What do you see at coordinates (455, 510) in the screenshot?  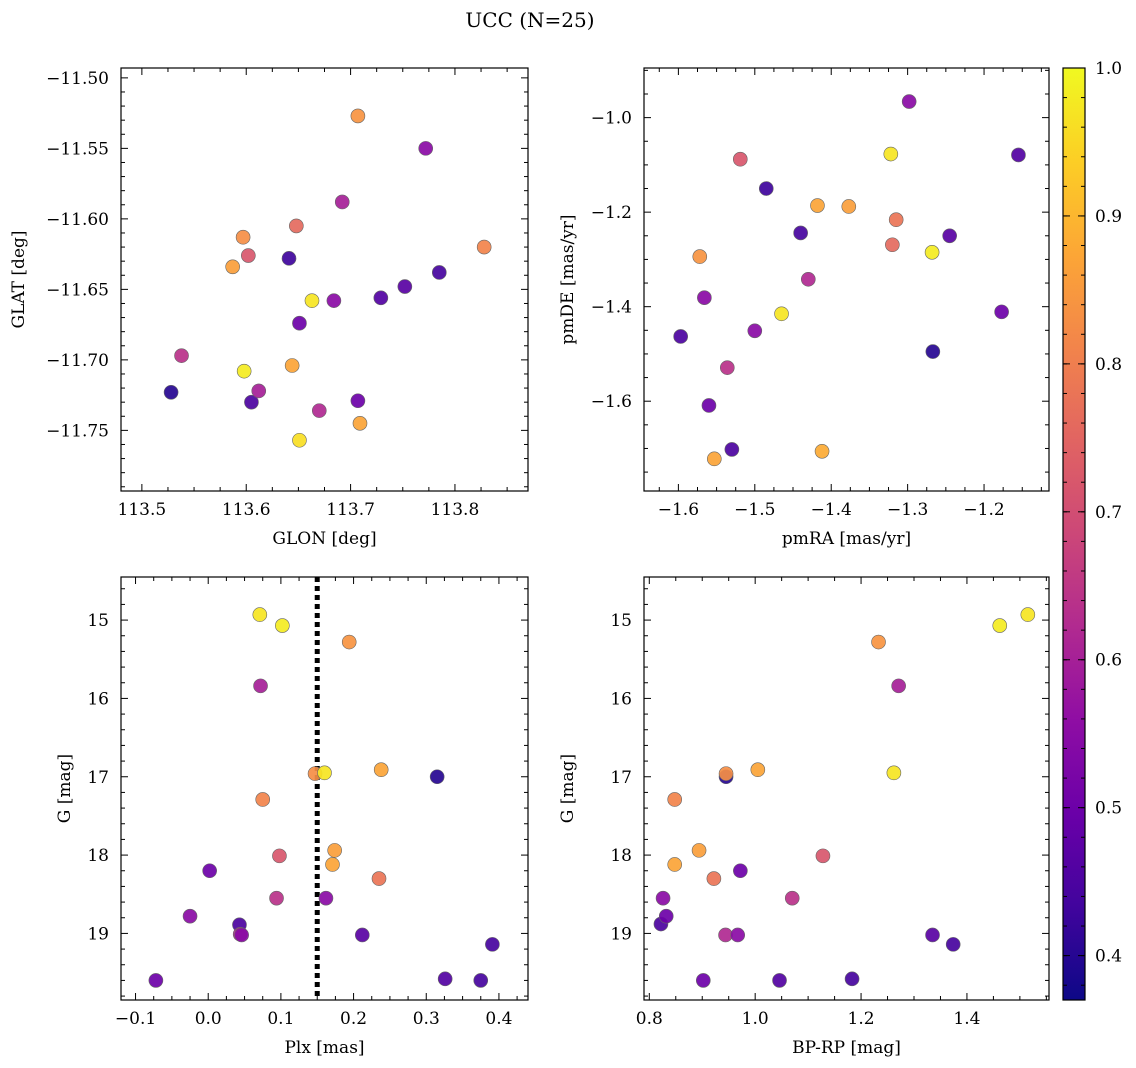 I see `x-tick-label: 113.8` at bounding box center [455, 510].